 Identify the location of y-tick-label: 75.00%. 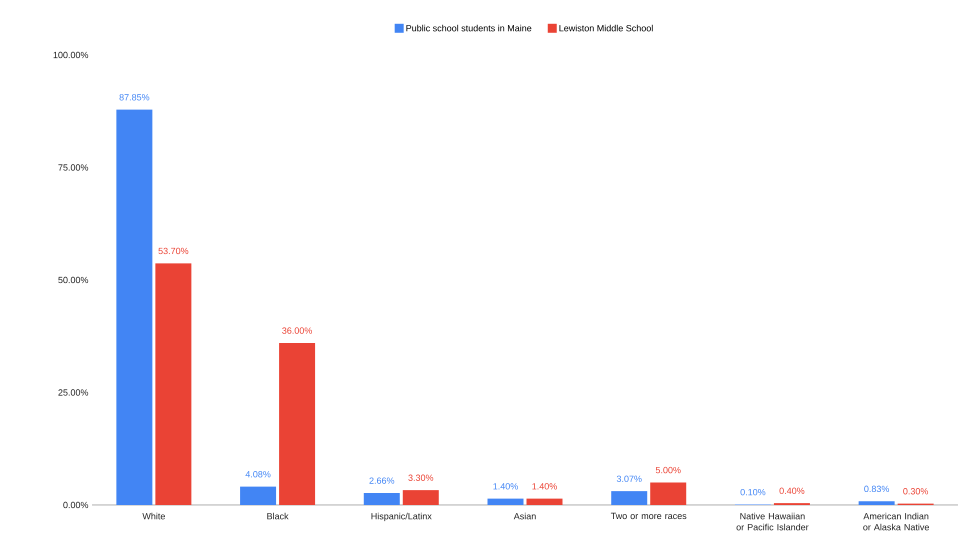
(73, 167).